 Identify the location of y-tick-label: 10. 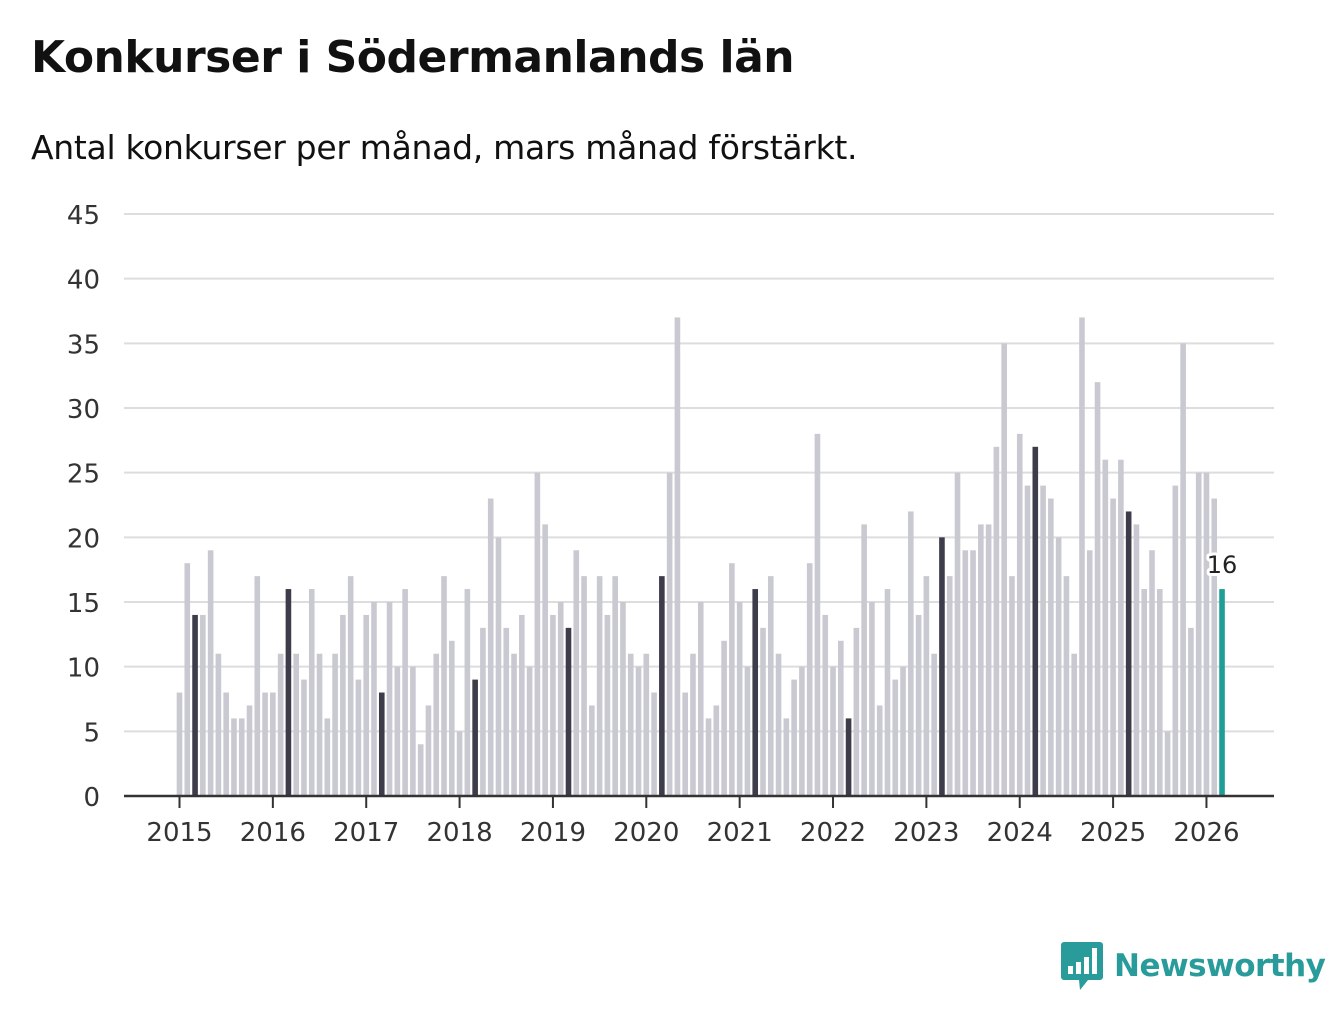
(83, 669).